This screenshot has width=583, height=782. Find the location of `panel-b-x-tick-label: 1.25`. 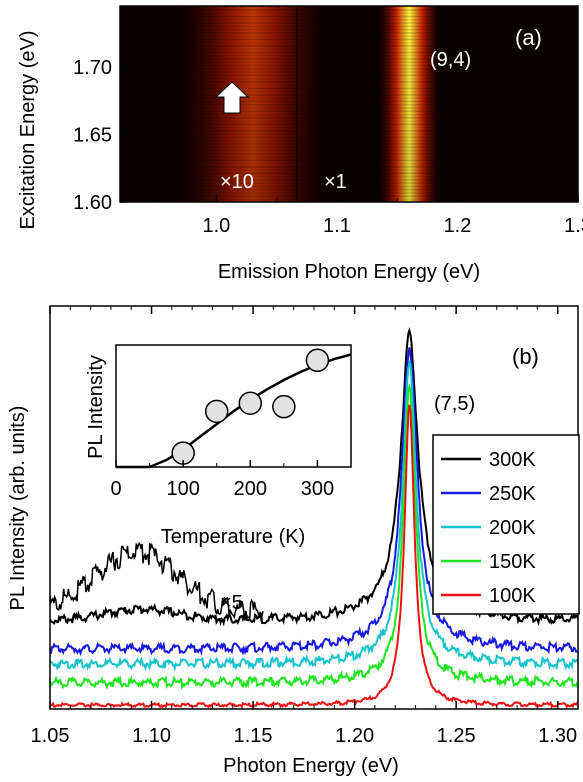

panel-b-x-tick-label: 1.25 is located at coordinates (456, 736).